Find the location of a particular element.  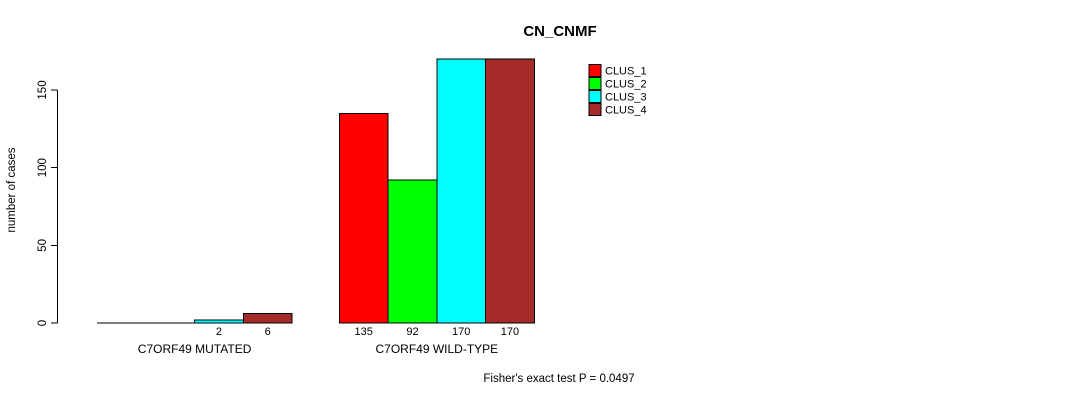

group-label: C7ORF49 WILD-TYPE is located at coordinates (436, 349).